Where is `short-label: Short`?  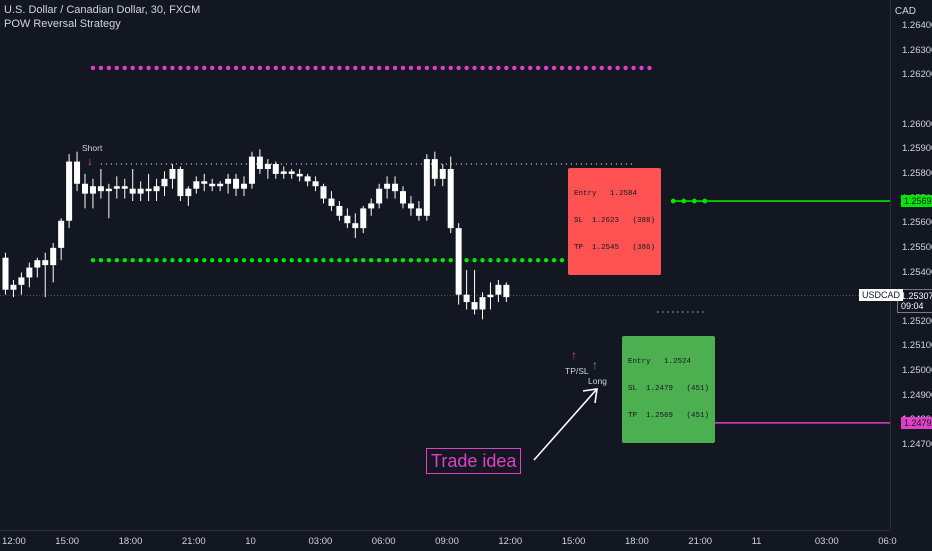 short-label: Short is located at coordinates (92, 148).